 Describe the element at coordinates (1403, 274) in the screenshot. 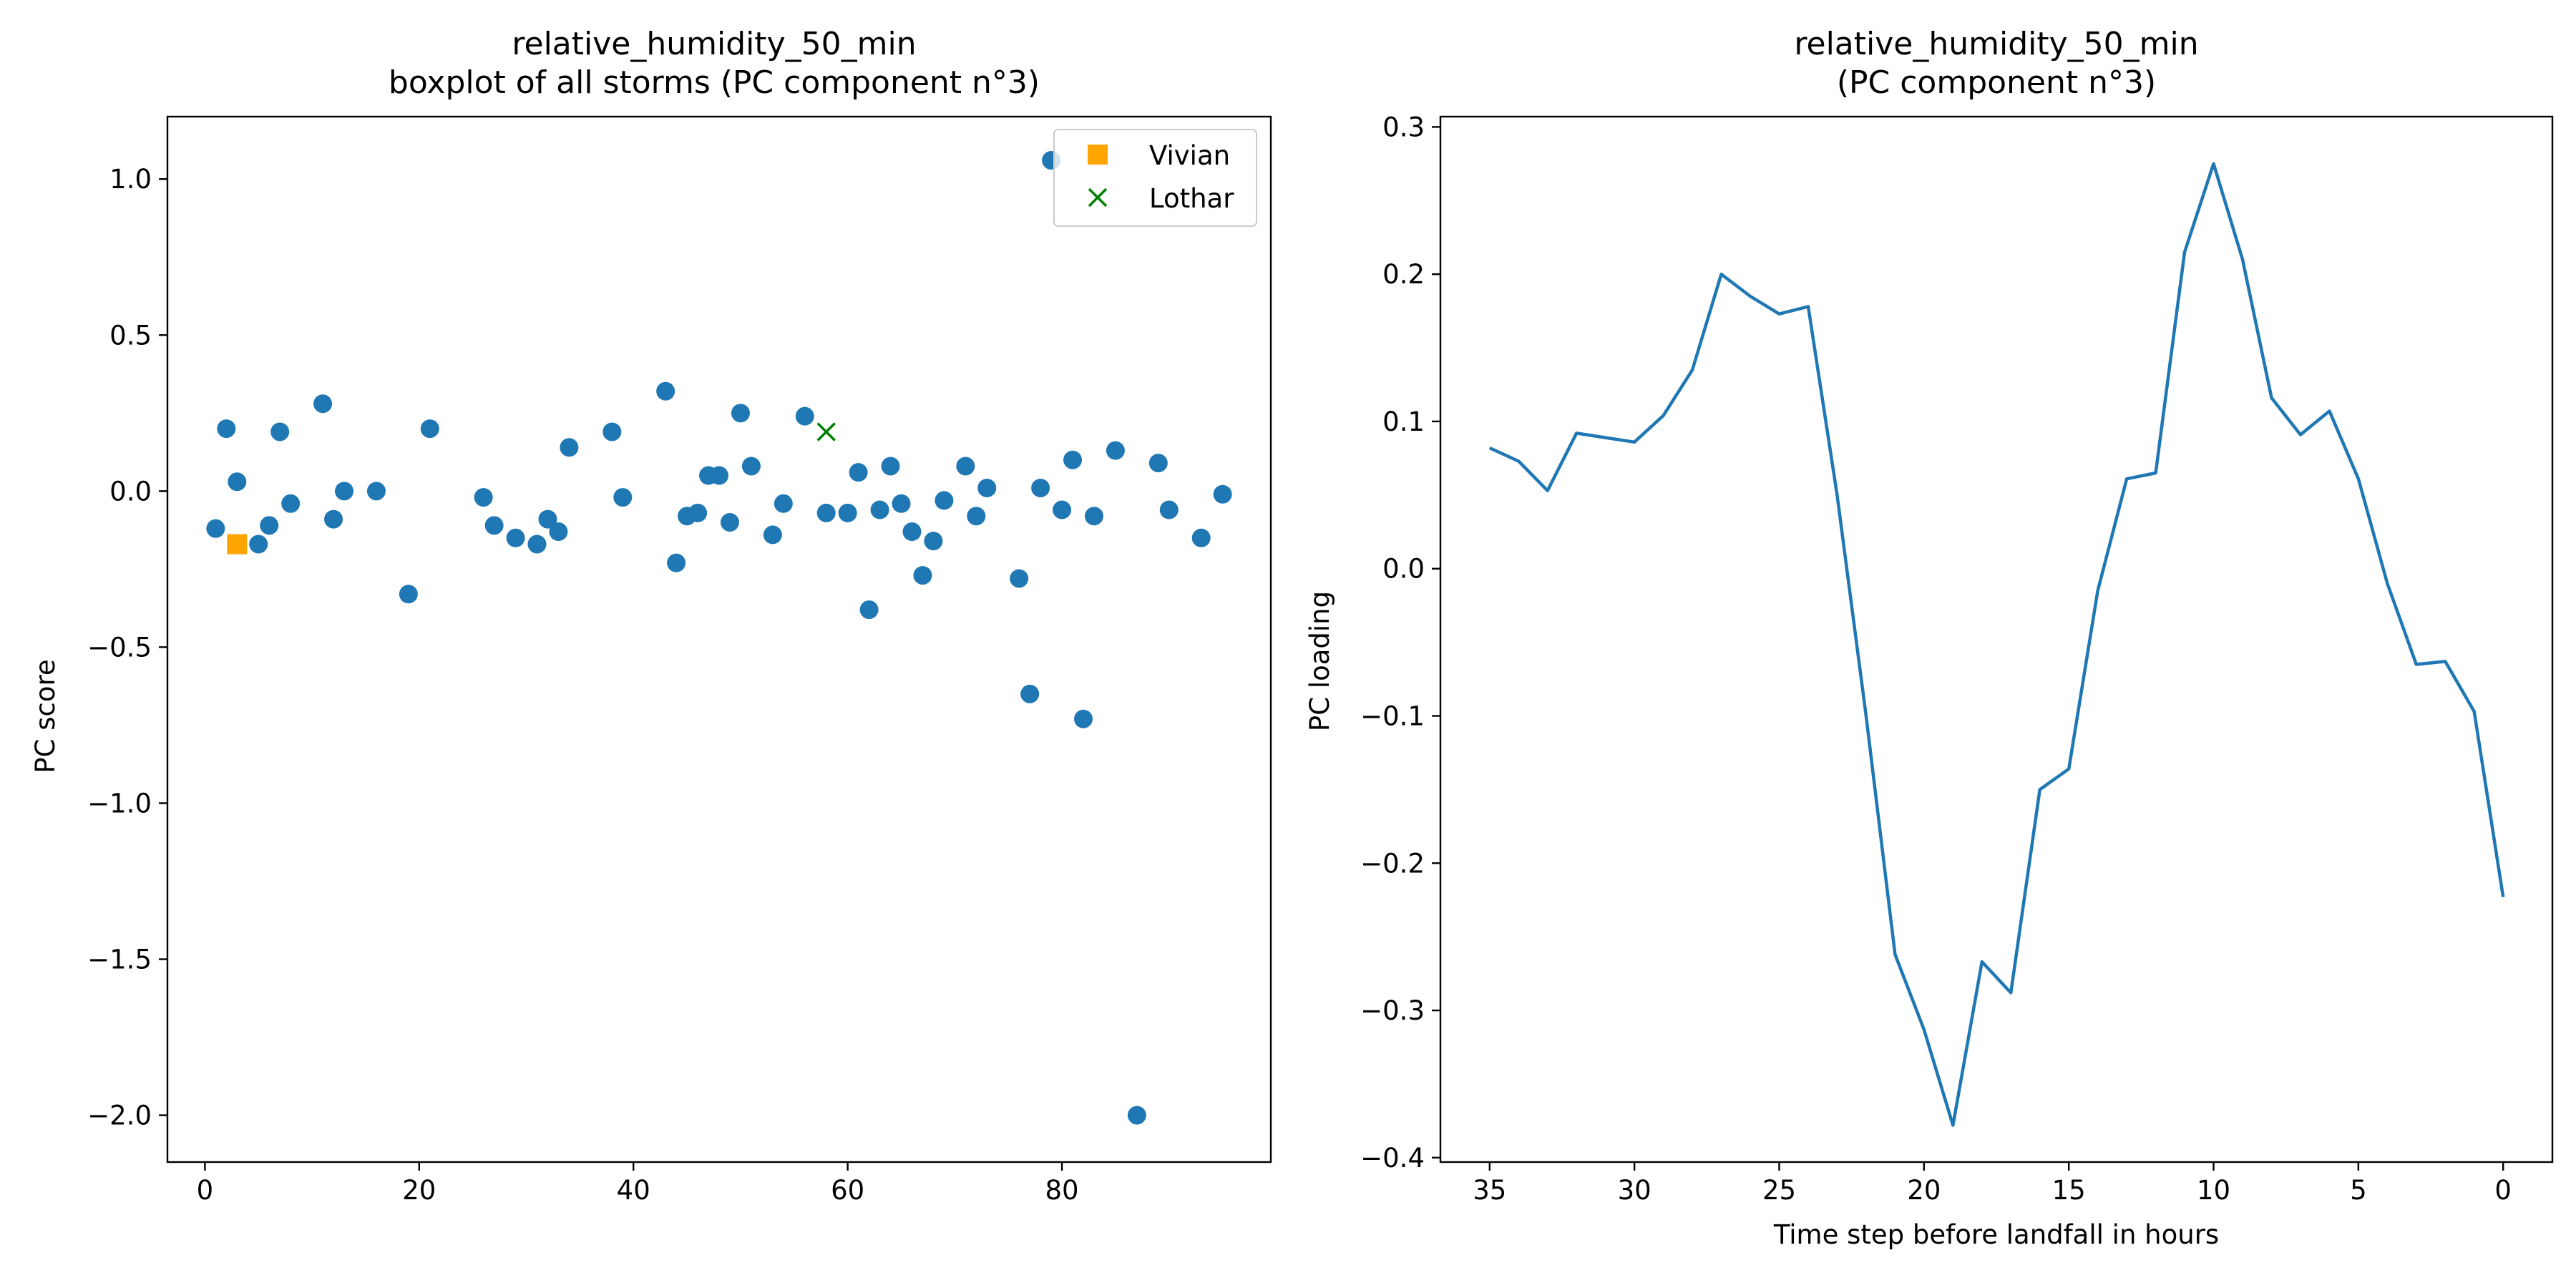

I see `line-y-tick-label: 0.2` at that location.